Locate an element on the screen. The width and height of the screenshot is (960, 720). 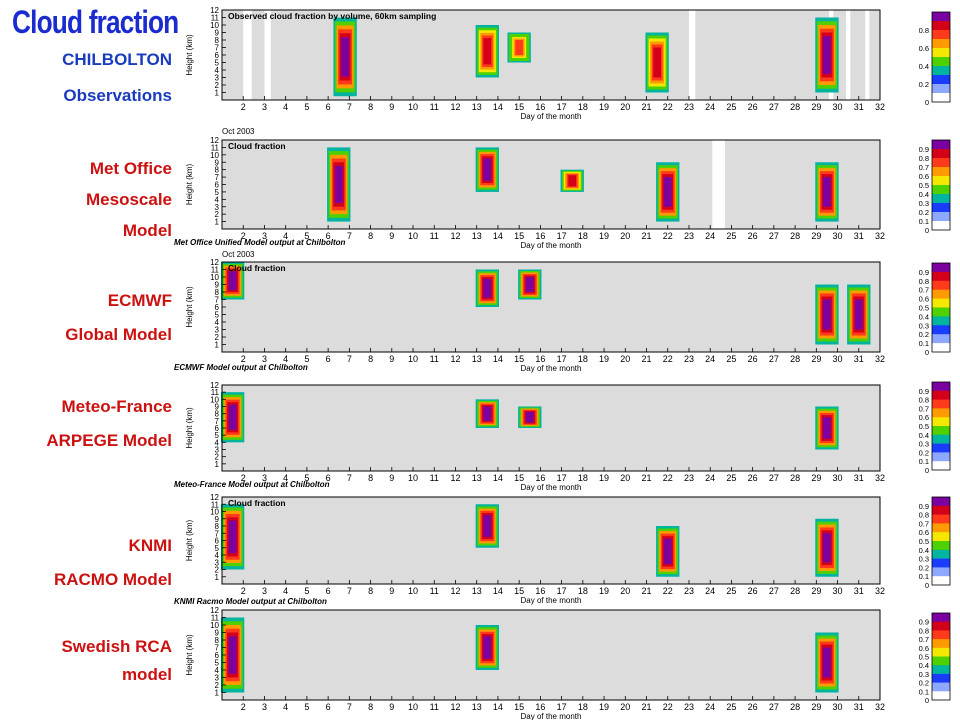
x-tick-label: 9 is located at coordinates (391, 107).